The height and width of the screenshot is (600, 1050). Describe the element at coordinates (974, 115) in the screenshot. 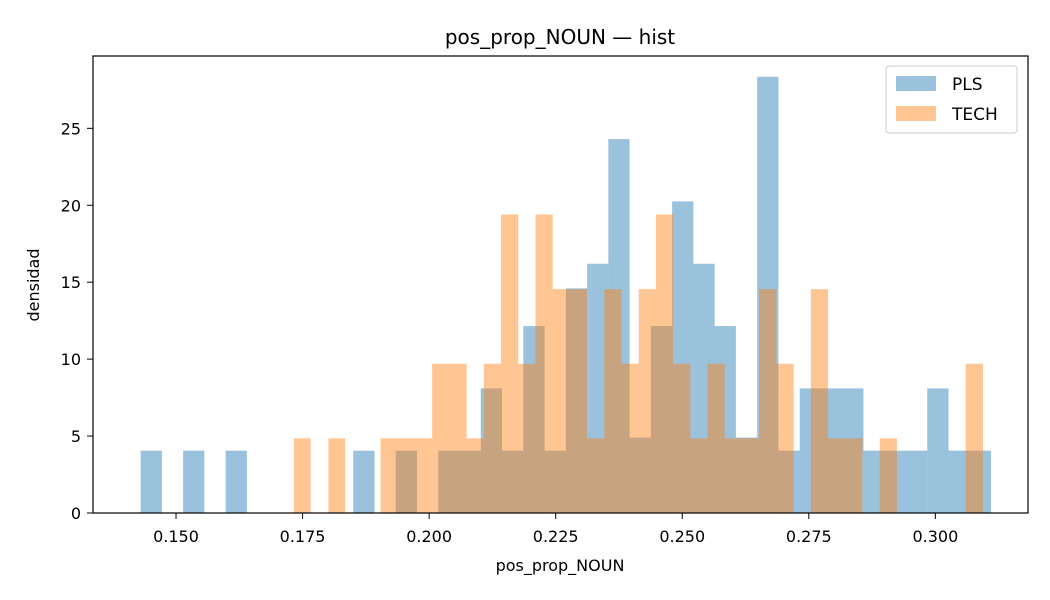

I see `legend-label-tech: TECH` at that location.